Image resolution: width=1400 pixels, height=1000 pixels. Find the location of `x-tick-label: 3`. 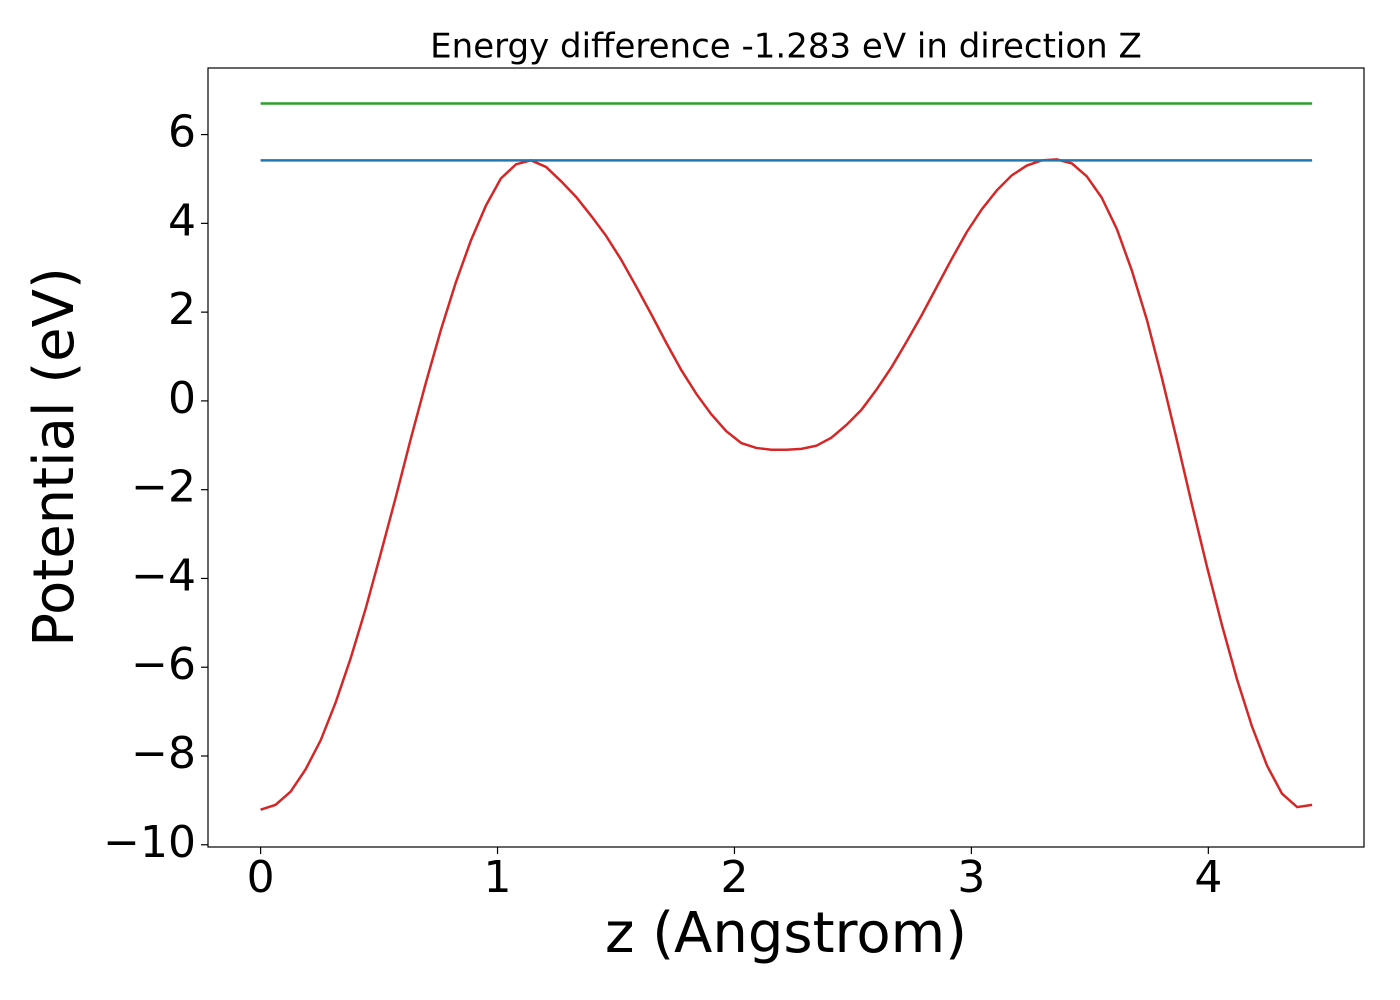

x-tick-label: 3 is located at coordinates (971, 877).